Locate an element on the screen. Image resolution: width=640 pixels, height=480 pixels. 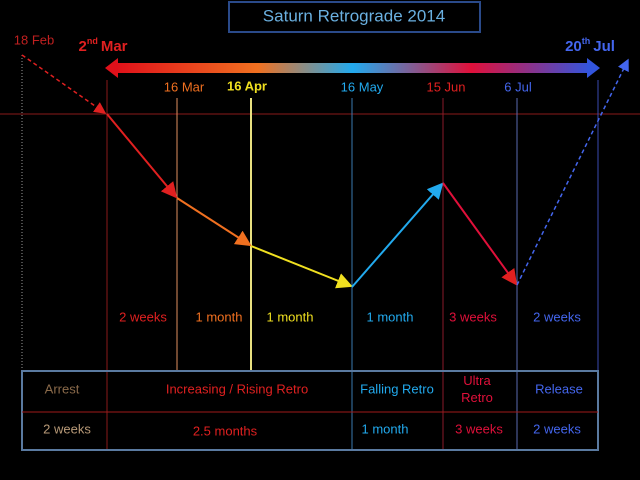
start-label: 2nd Mar is located at coordinates (102, 45).